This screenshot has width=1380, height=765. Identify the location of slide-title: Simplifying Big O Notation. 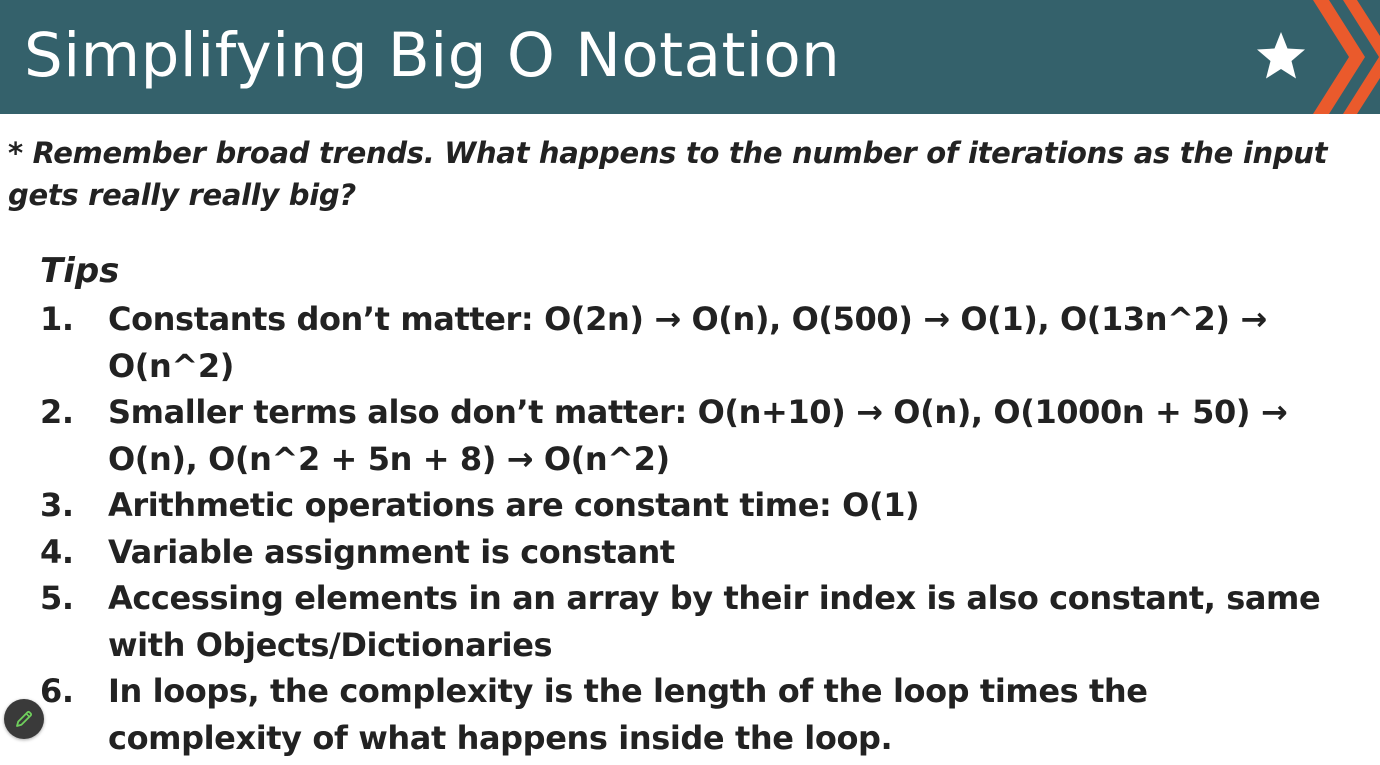
(432, 55).